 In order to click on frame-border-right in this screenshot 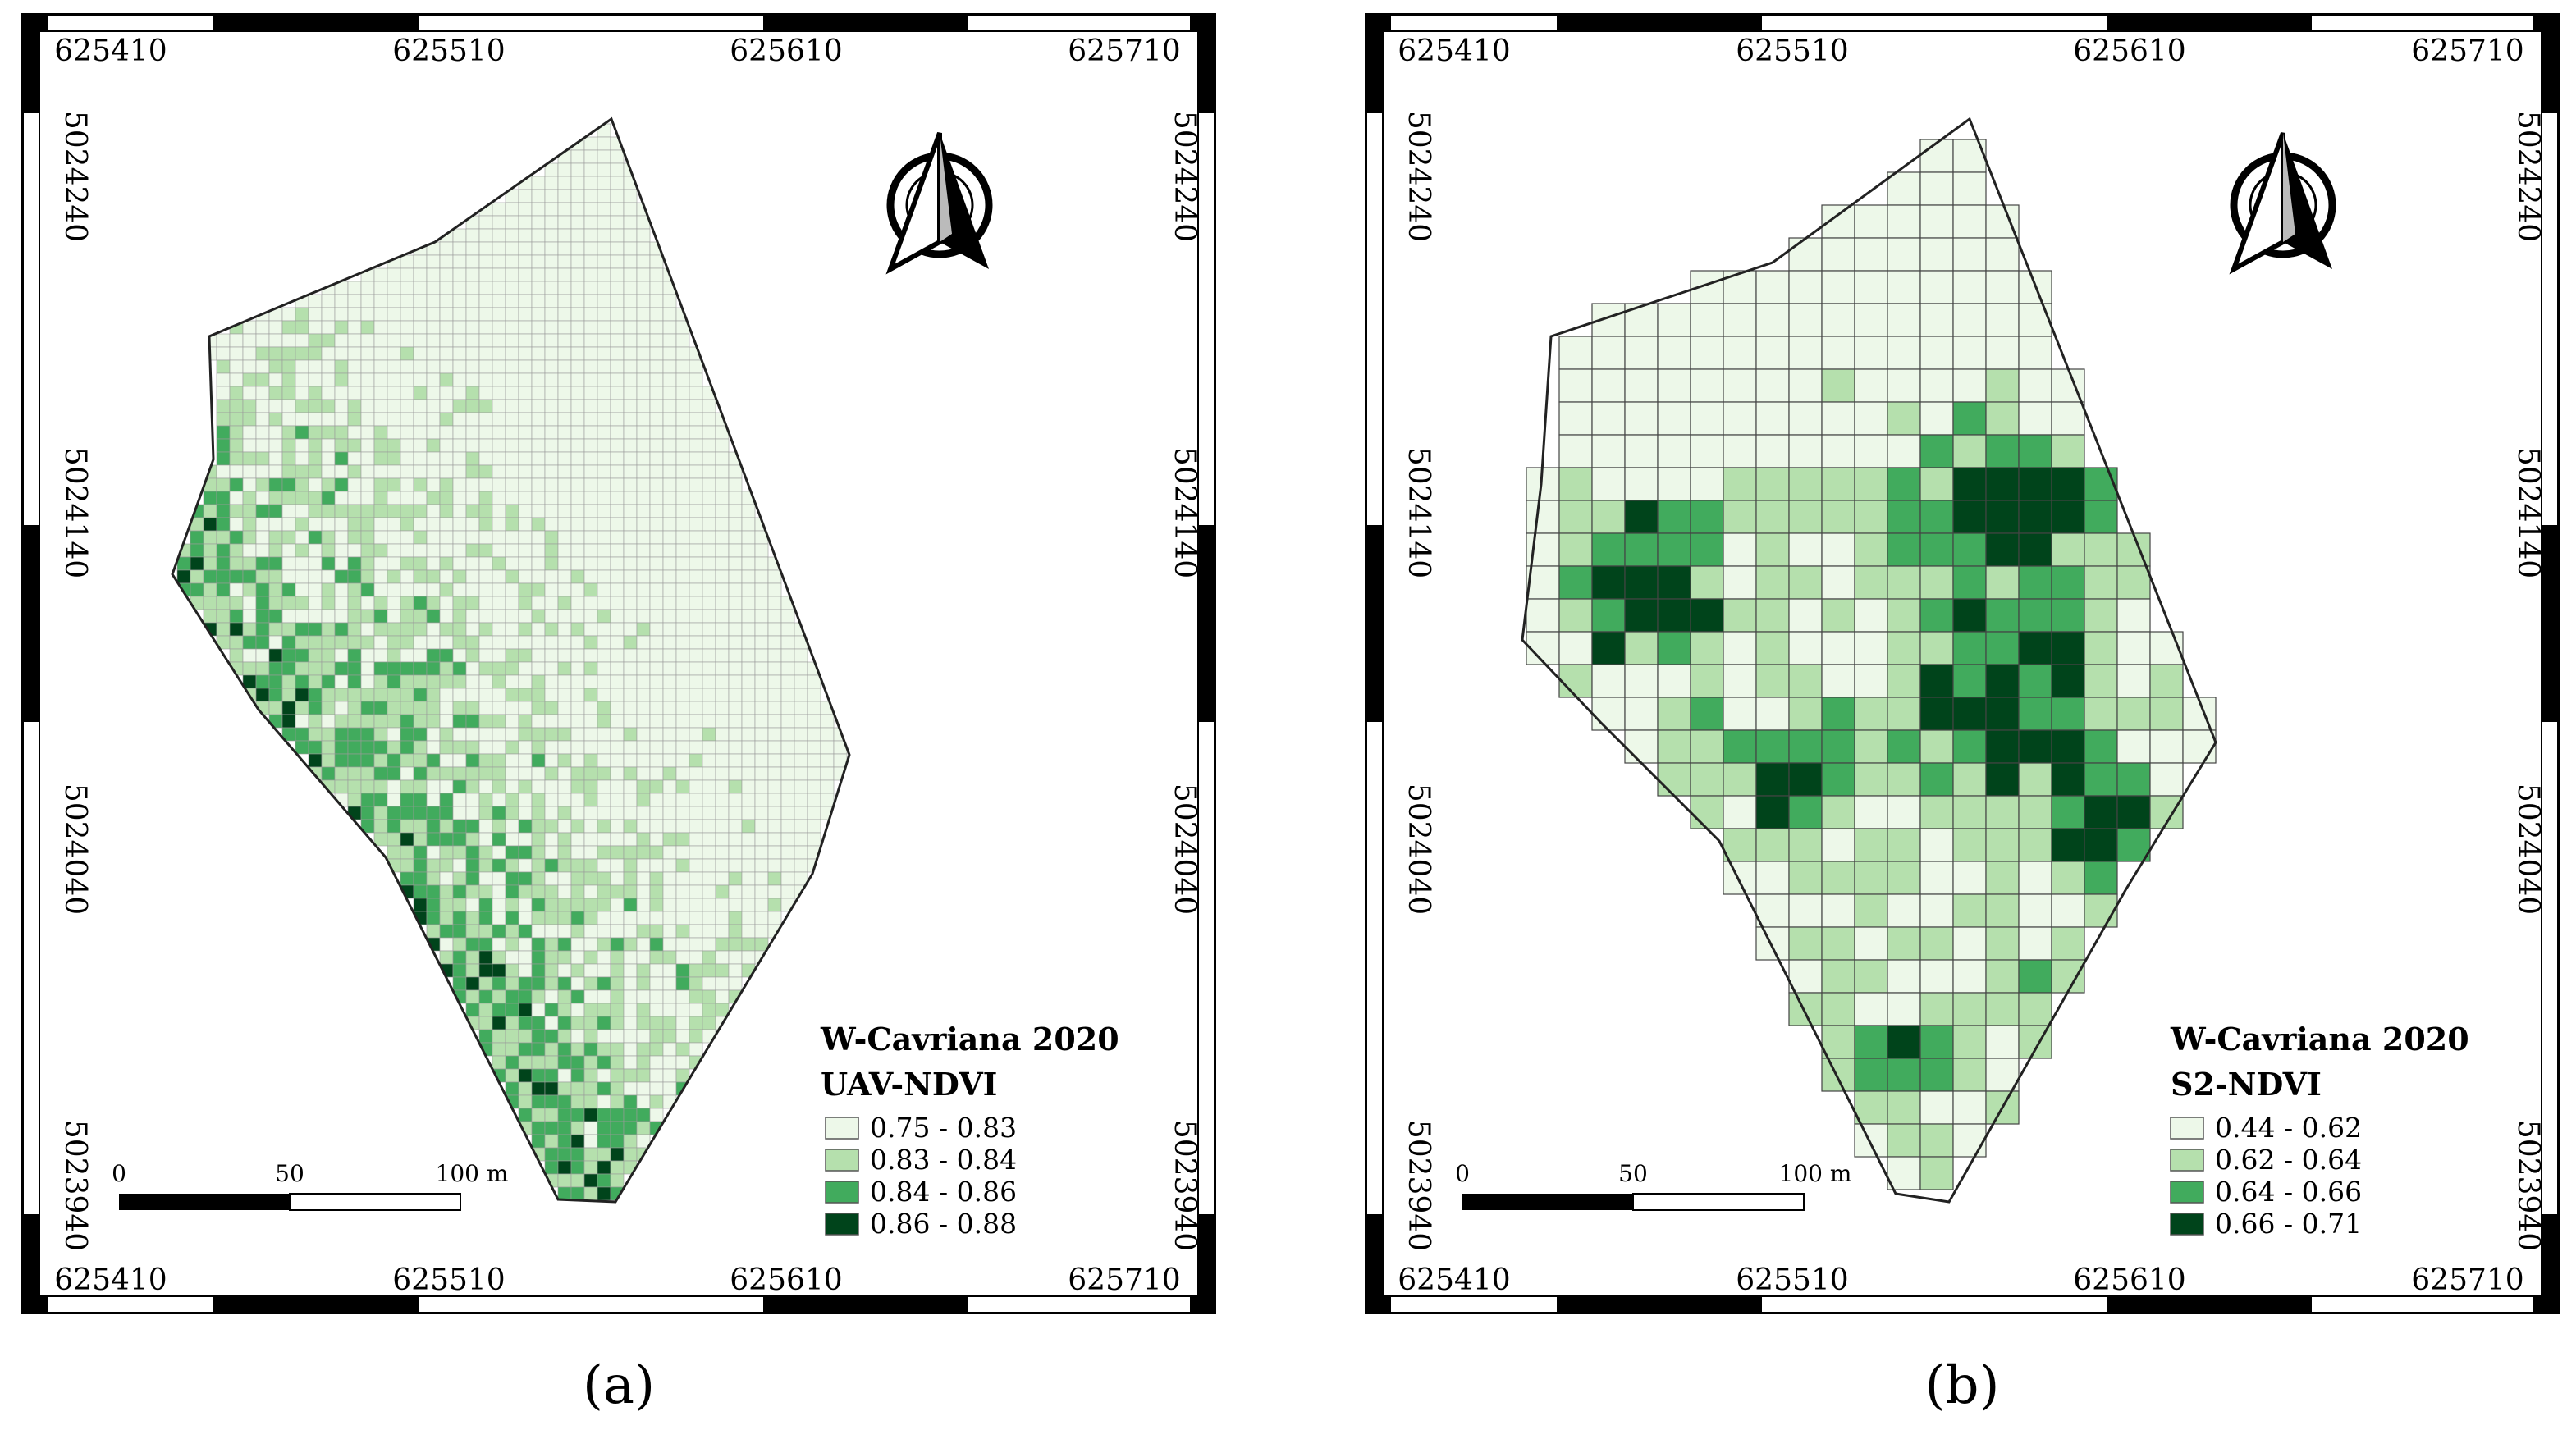, I will do `click(2550, 663)`.